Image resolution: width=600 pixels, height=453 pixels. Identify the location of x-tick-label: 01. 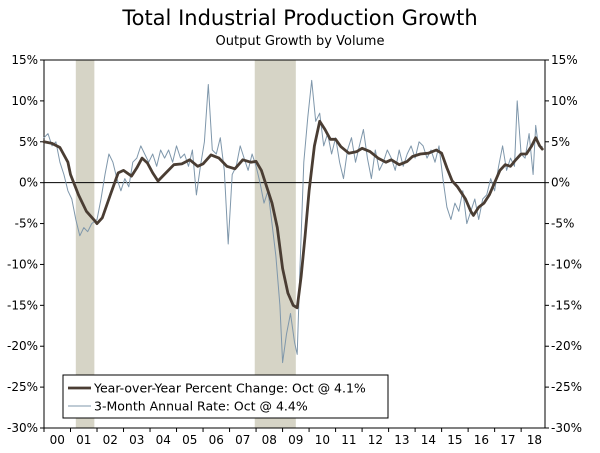
(83, 440).